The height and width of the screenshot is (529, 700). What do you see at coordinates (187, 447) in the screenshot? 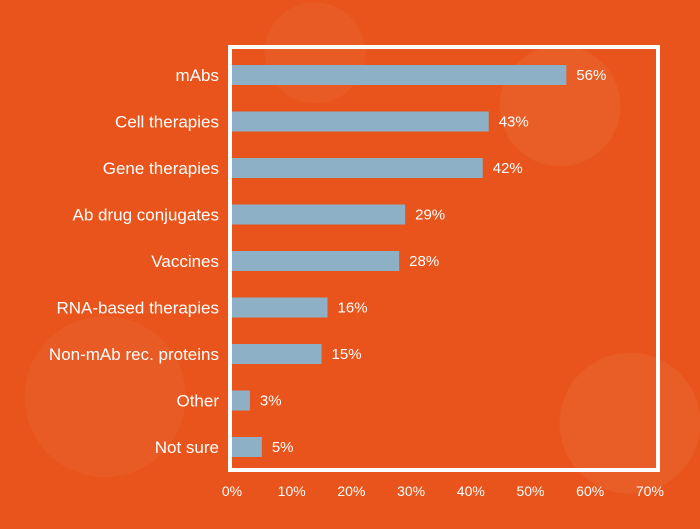
I see `category-label: Not sure` at bounding box center [187, 447].